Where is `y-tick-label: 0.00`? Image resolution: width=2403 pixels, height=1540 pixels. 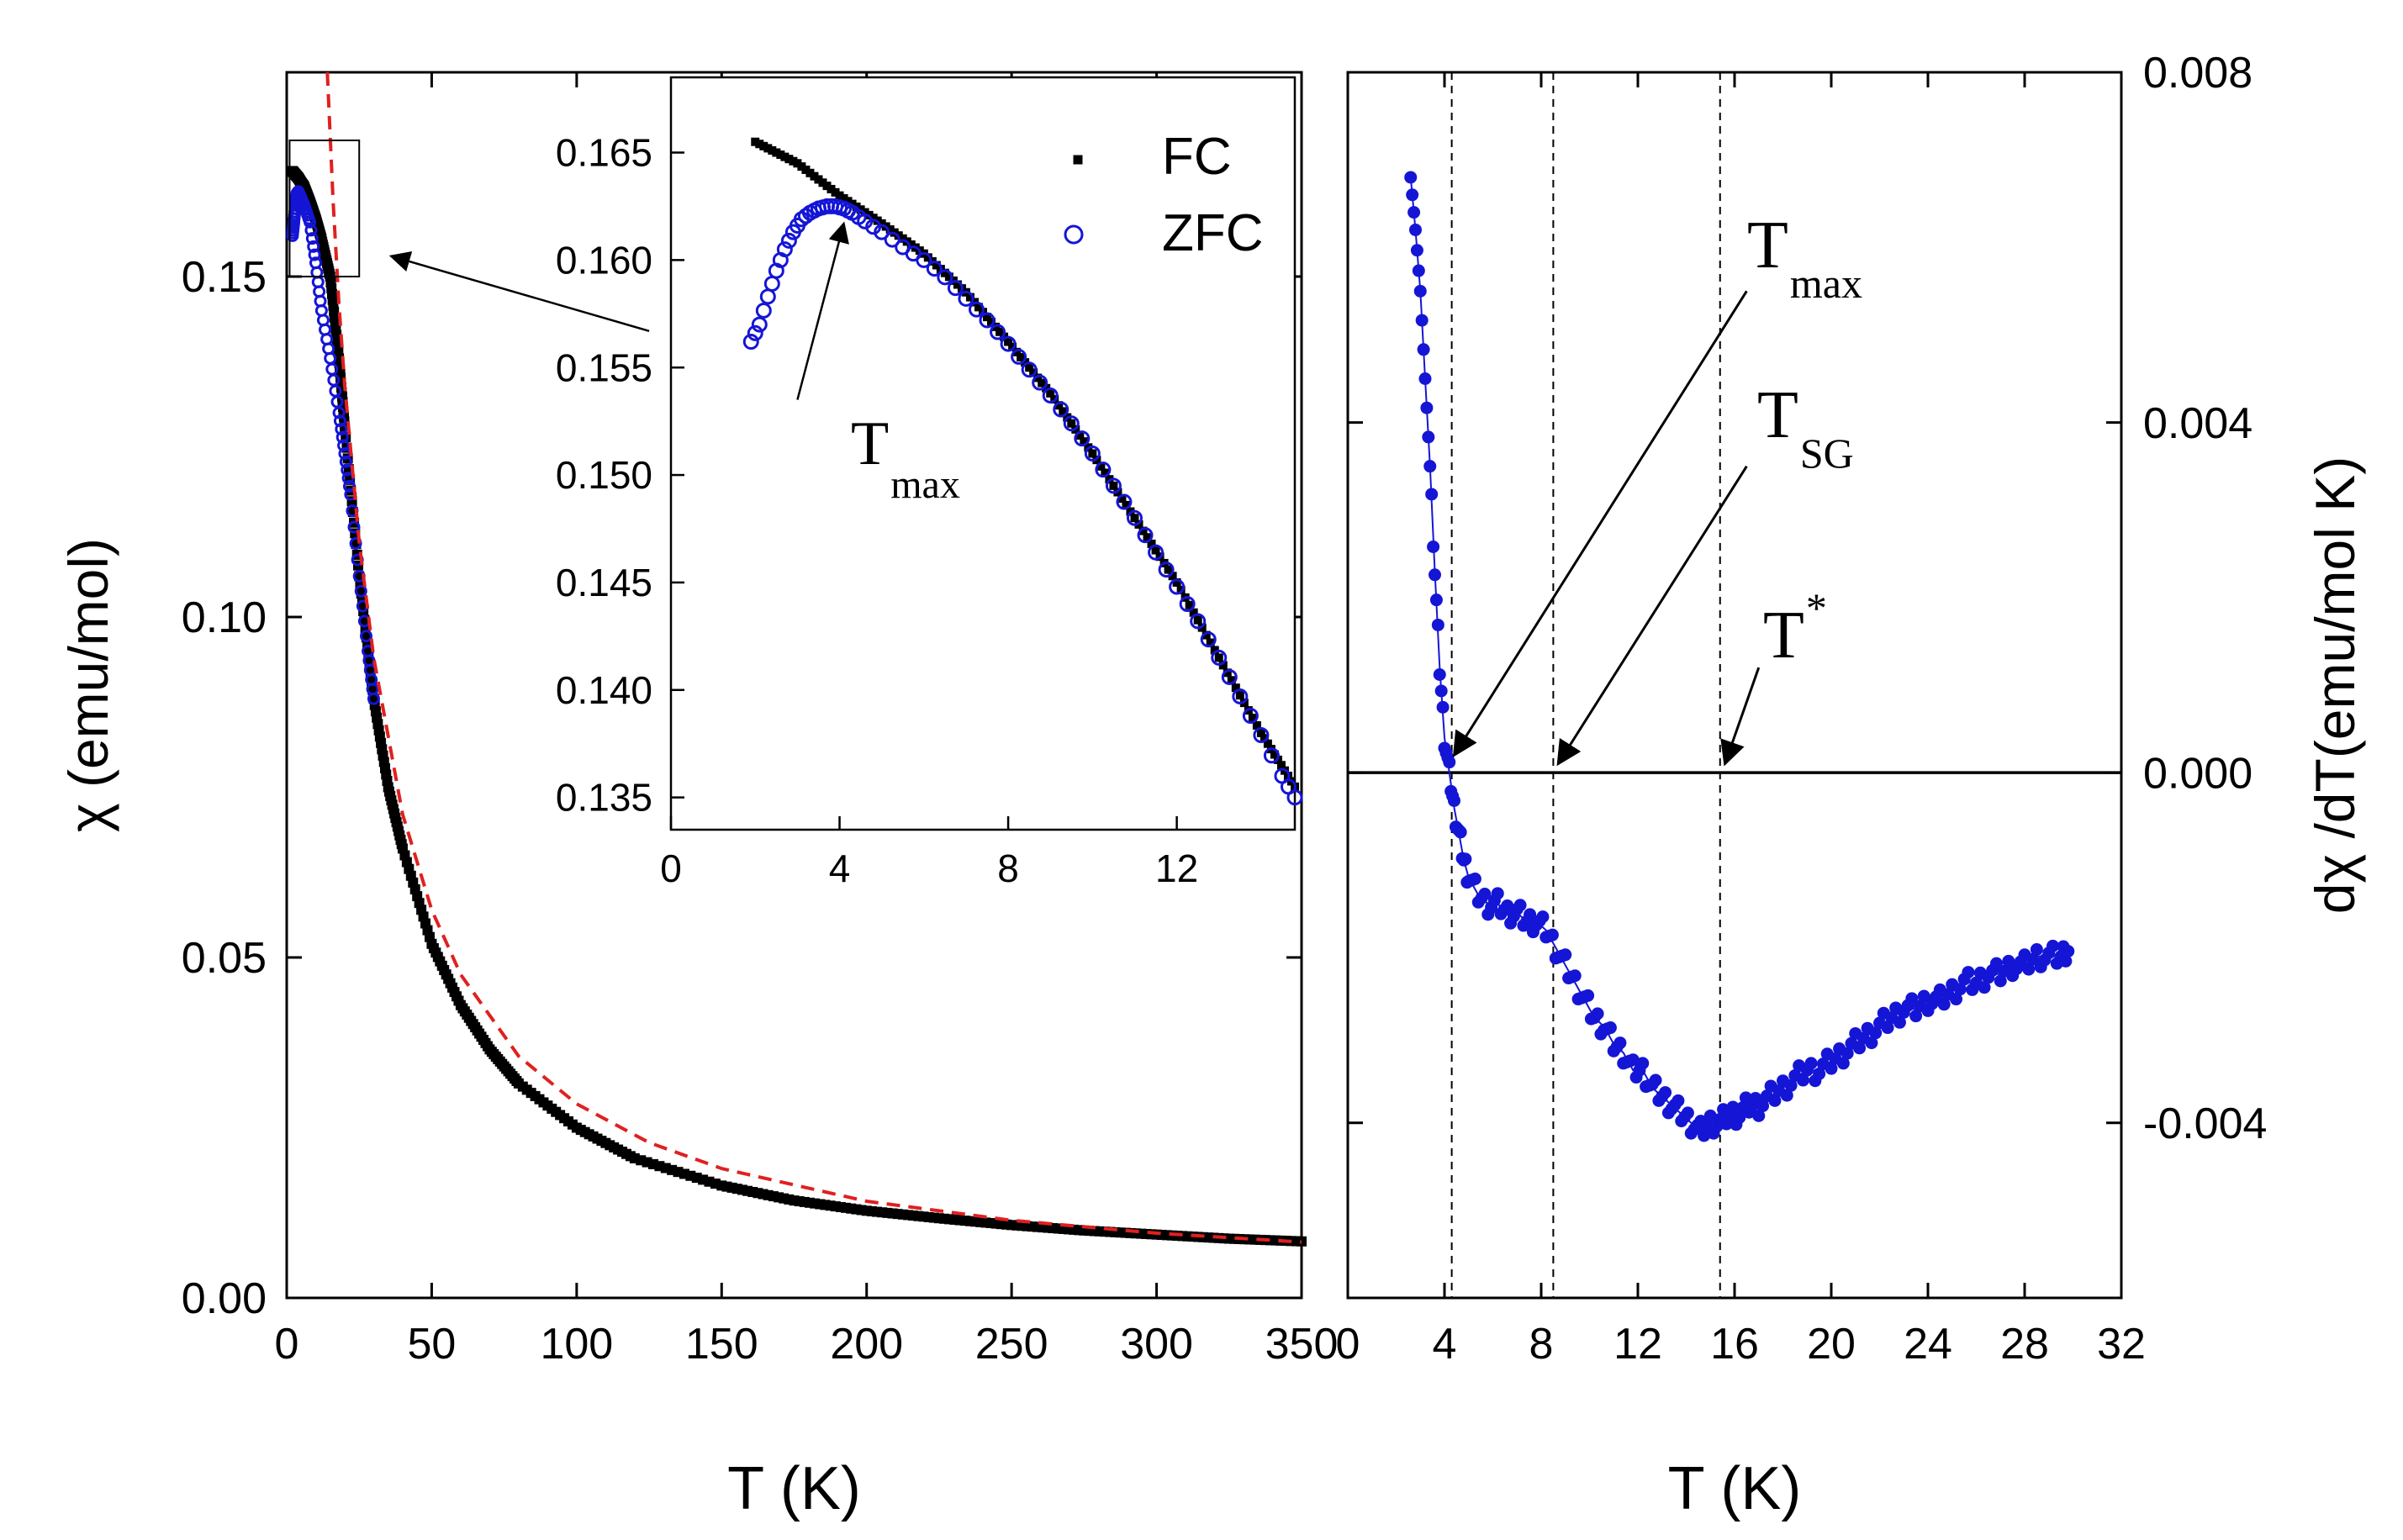
y-tick-label: 0.00 is located at coordinates (224, 1298).